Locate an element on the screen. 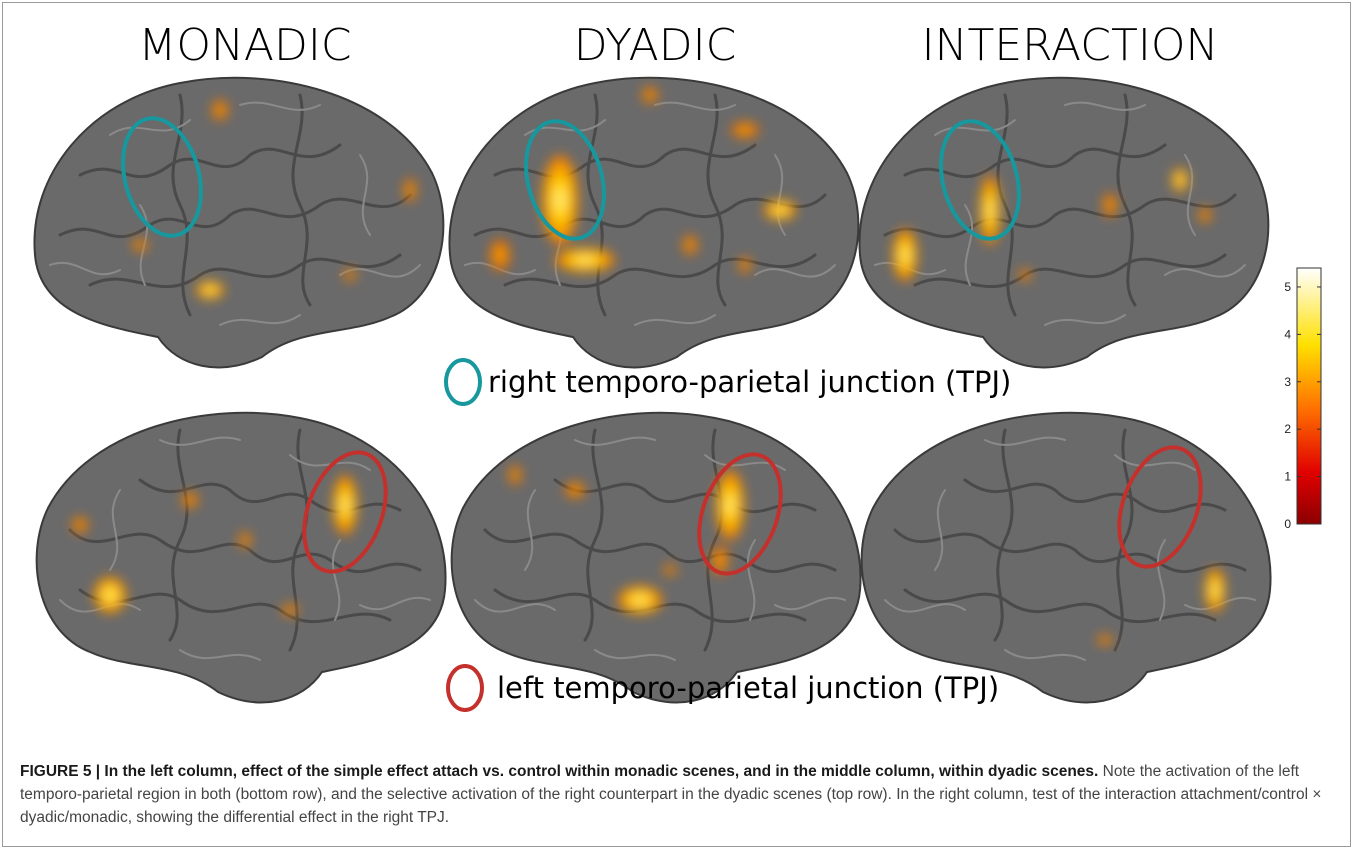 This screenshot has height=851, width=1355. brain-left-monadic is located at coordinates (241, 557).